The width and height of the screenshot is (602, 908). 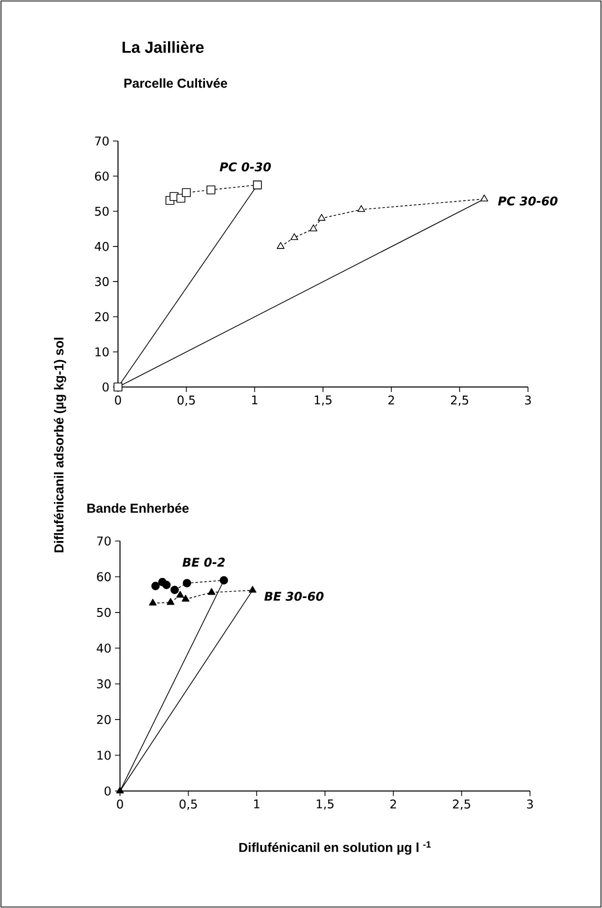 I want to click on chart-subtitle: Parcelle Cultivée, so click(x=176, y=83).